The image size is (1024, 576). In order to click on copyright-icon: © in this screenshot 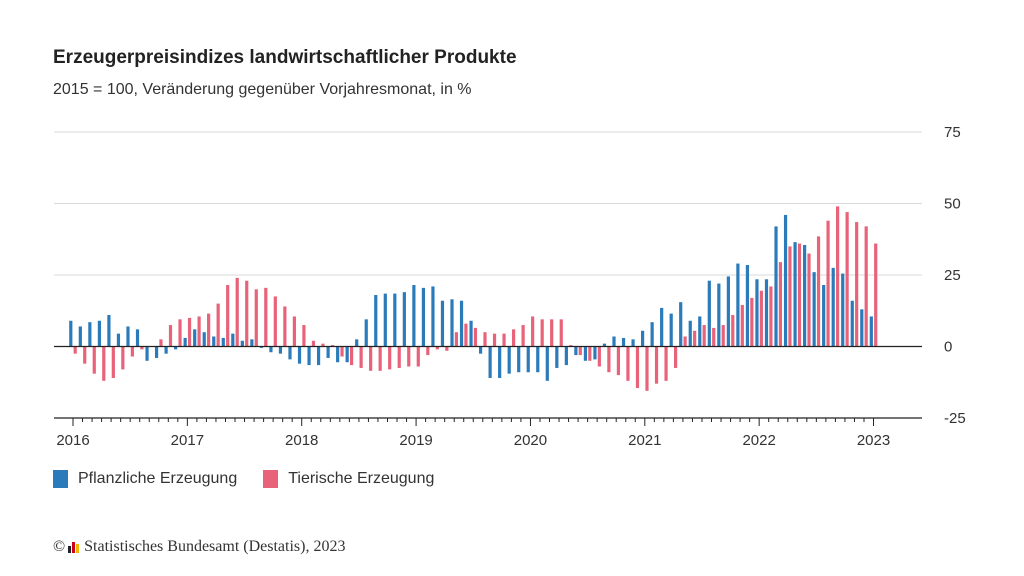, I will do `click(59, 546)`.